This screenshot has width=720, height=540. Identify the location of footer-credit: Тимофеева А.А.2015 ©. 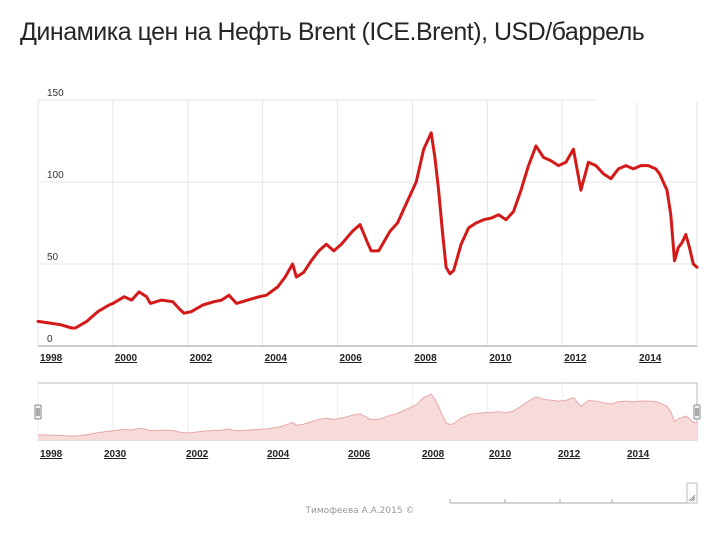
(360, 511).